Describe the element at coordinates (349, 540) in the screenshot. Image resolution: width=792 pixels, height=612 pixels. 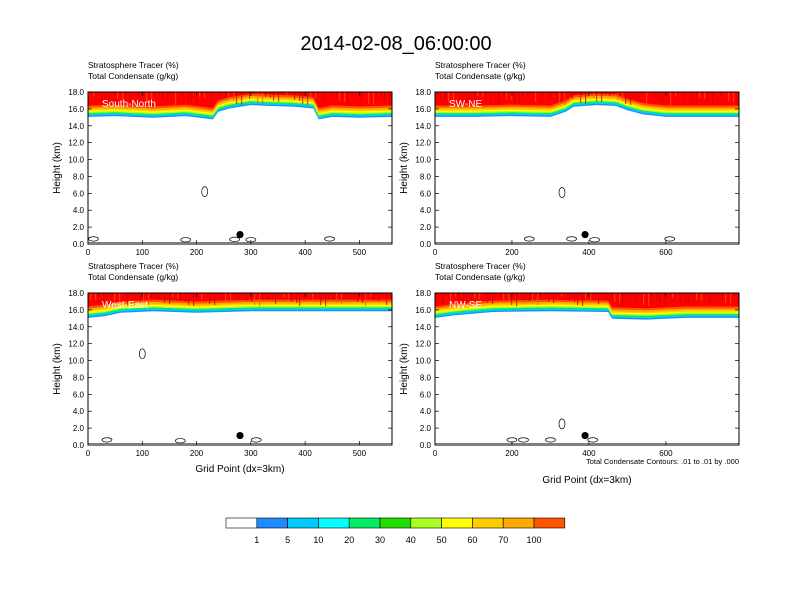
I see `colorbar-label: 20` at that location.